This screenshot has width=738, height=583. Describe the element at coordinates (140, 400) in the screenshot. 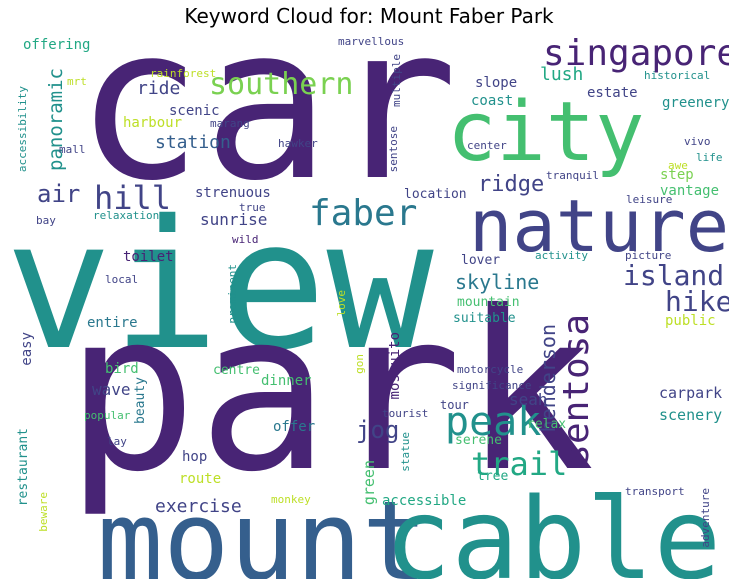

I see `word-beauty: beauty` at that location.